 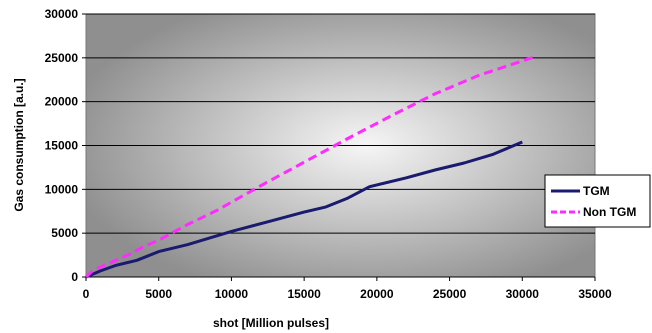 What do you see at coordinates (86, 294) in the screenshot?
I see `x-tick-label: 0` at bounding box center [86, 294].